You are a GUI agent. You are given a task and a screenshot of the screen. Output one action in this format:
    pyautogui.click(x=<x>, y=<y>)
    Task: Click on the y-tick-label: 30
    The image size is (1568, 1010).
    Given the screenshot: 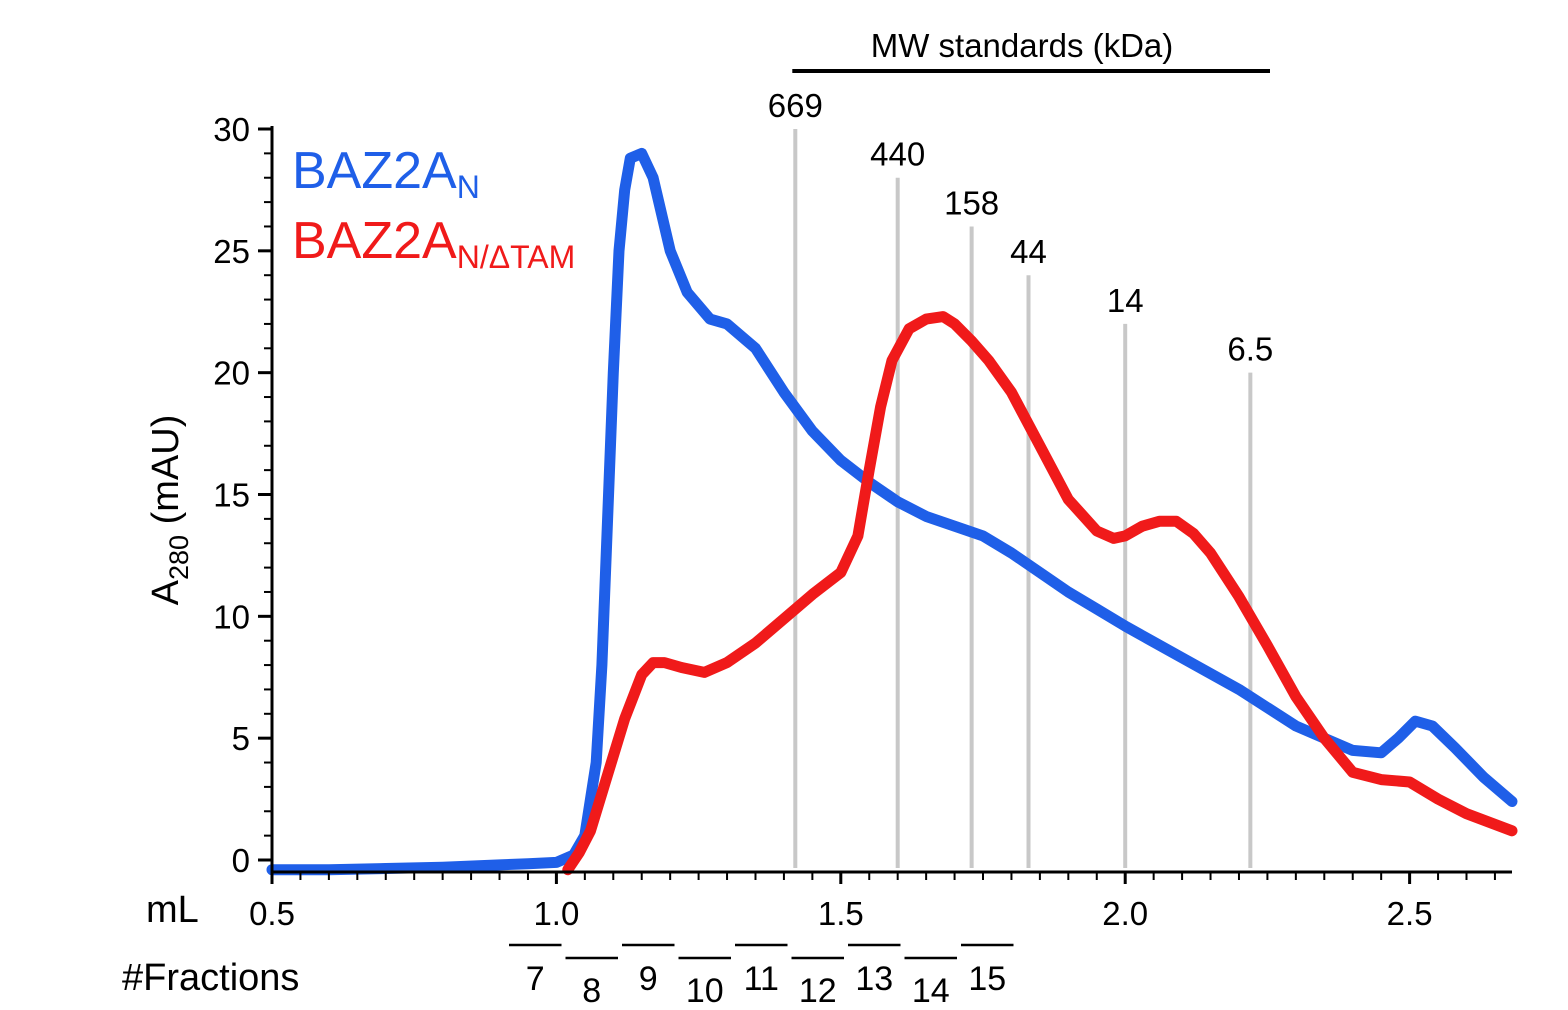 What is the action you would take?
    pyautogui.click(x=231, y=129)
    